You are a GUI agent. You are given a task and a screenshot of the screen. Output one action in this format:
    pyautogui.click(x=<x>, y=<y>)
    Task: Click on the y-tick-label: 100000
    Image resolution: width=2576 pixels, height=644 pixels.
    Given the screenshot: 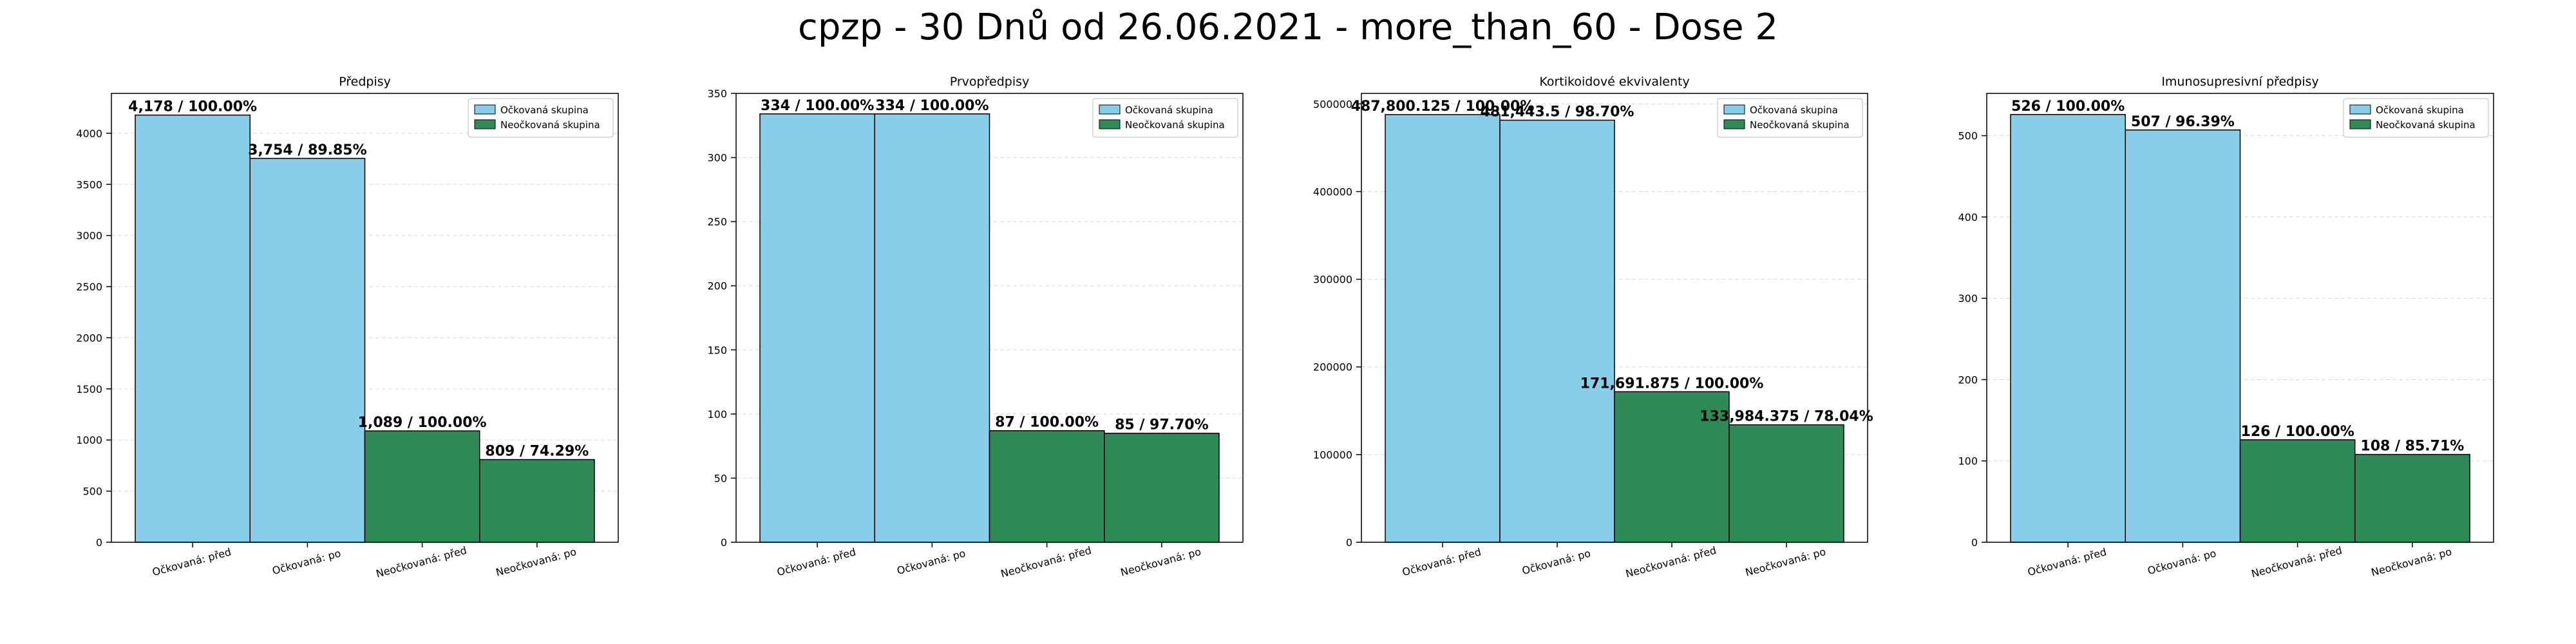 What is the action you would take?
    pyautogui.click(x=1333, y=455)
    